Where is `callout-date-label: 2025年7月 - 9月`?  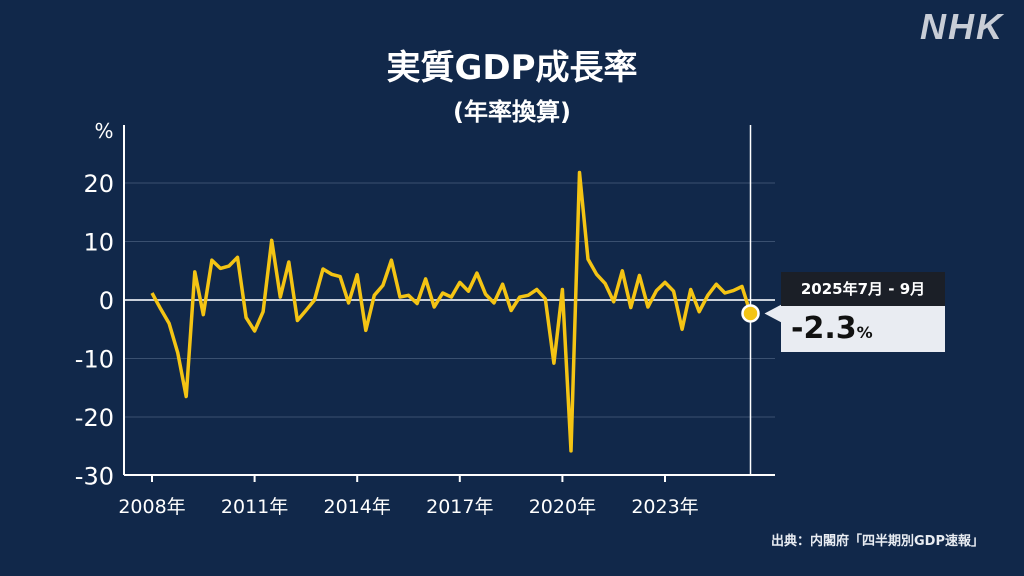 callout-date-label: 2025年7月 - 9月 is located at coordinates (863, 289).